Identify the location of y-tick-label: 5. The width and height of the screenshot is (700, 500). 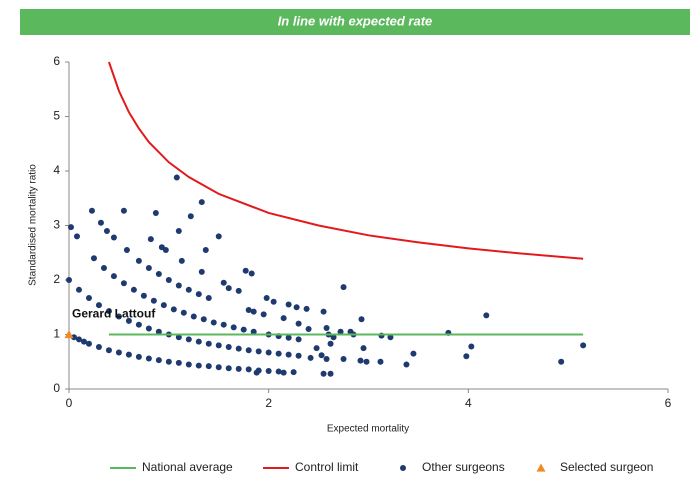
(56, 116).